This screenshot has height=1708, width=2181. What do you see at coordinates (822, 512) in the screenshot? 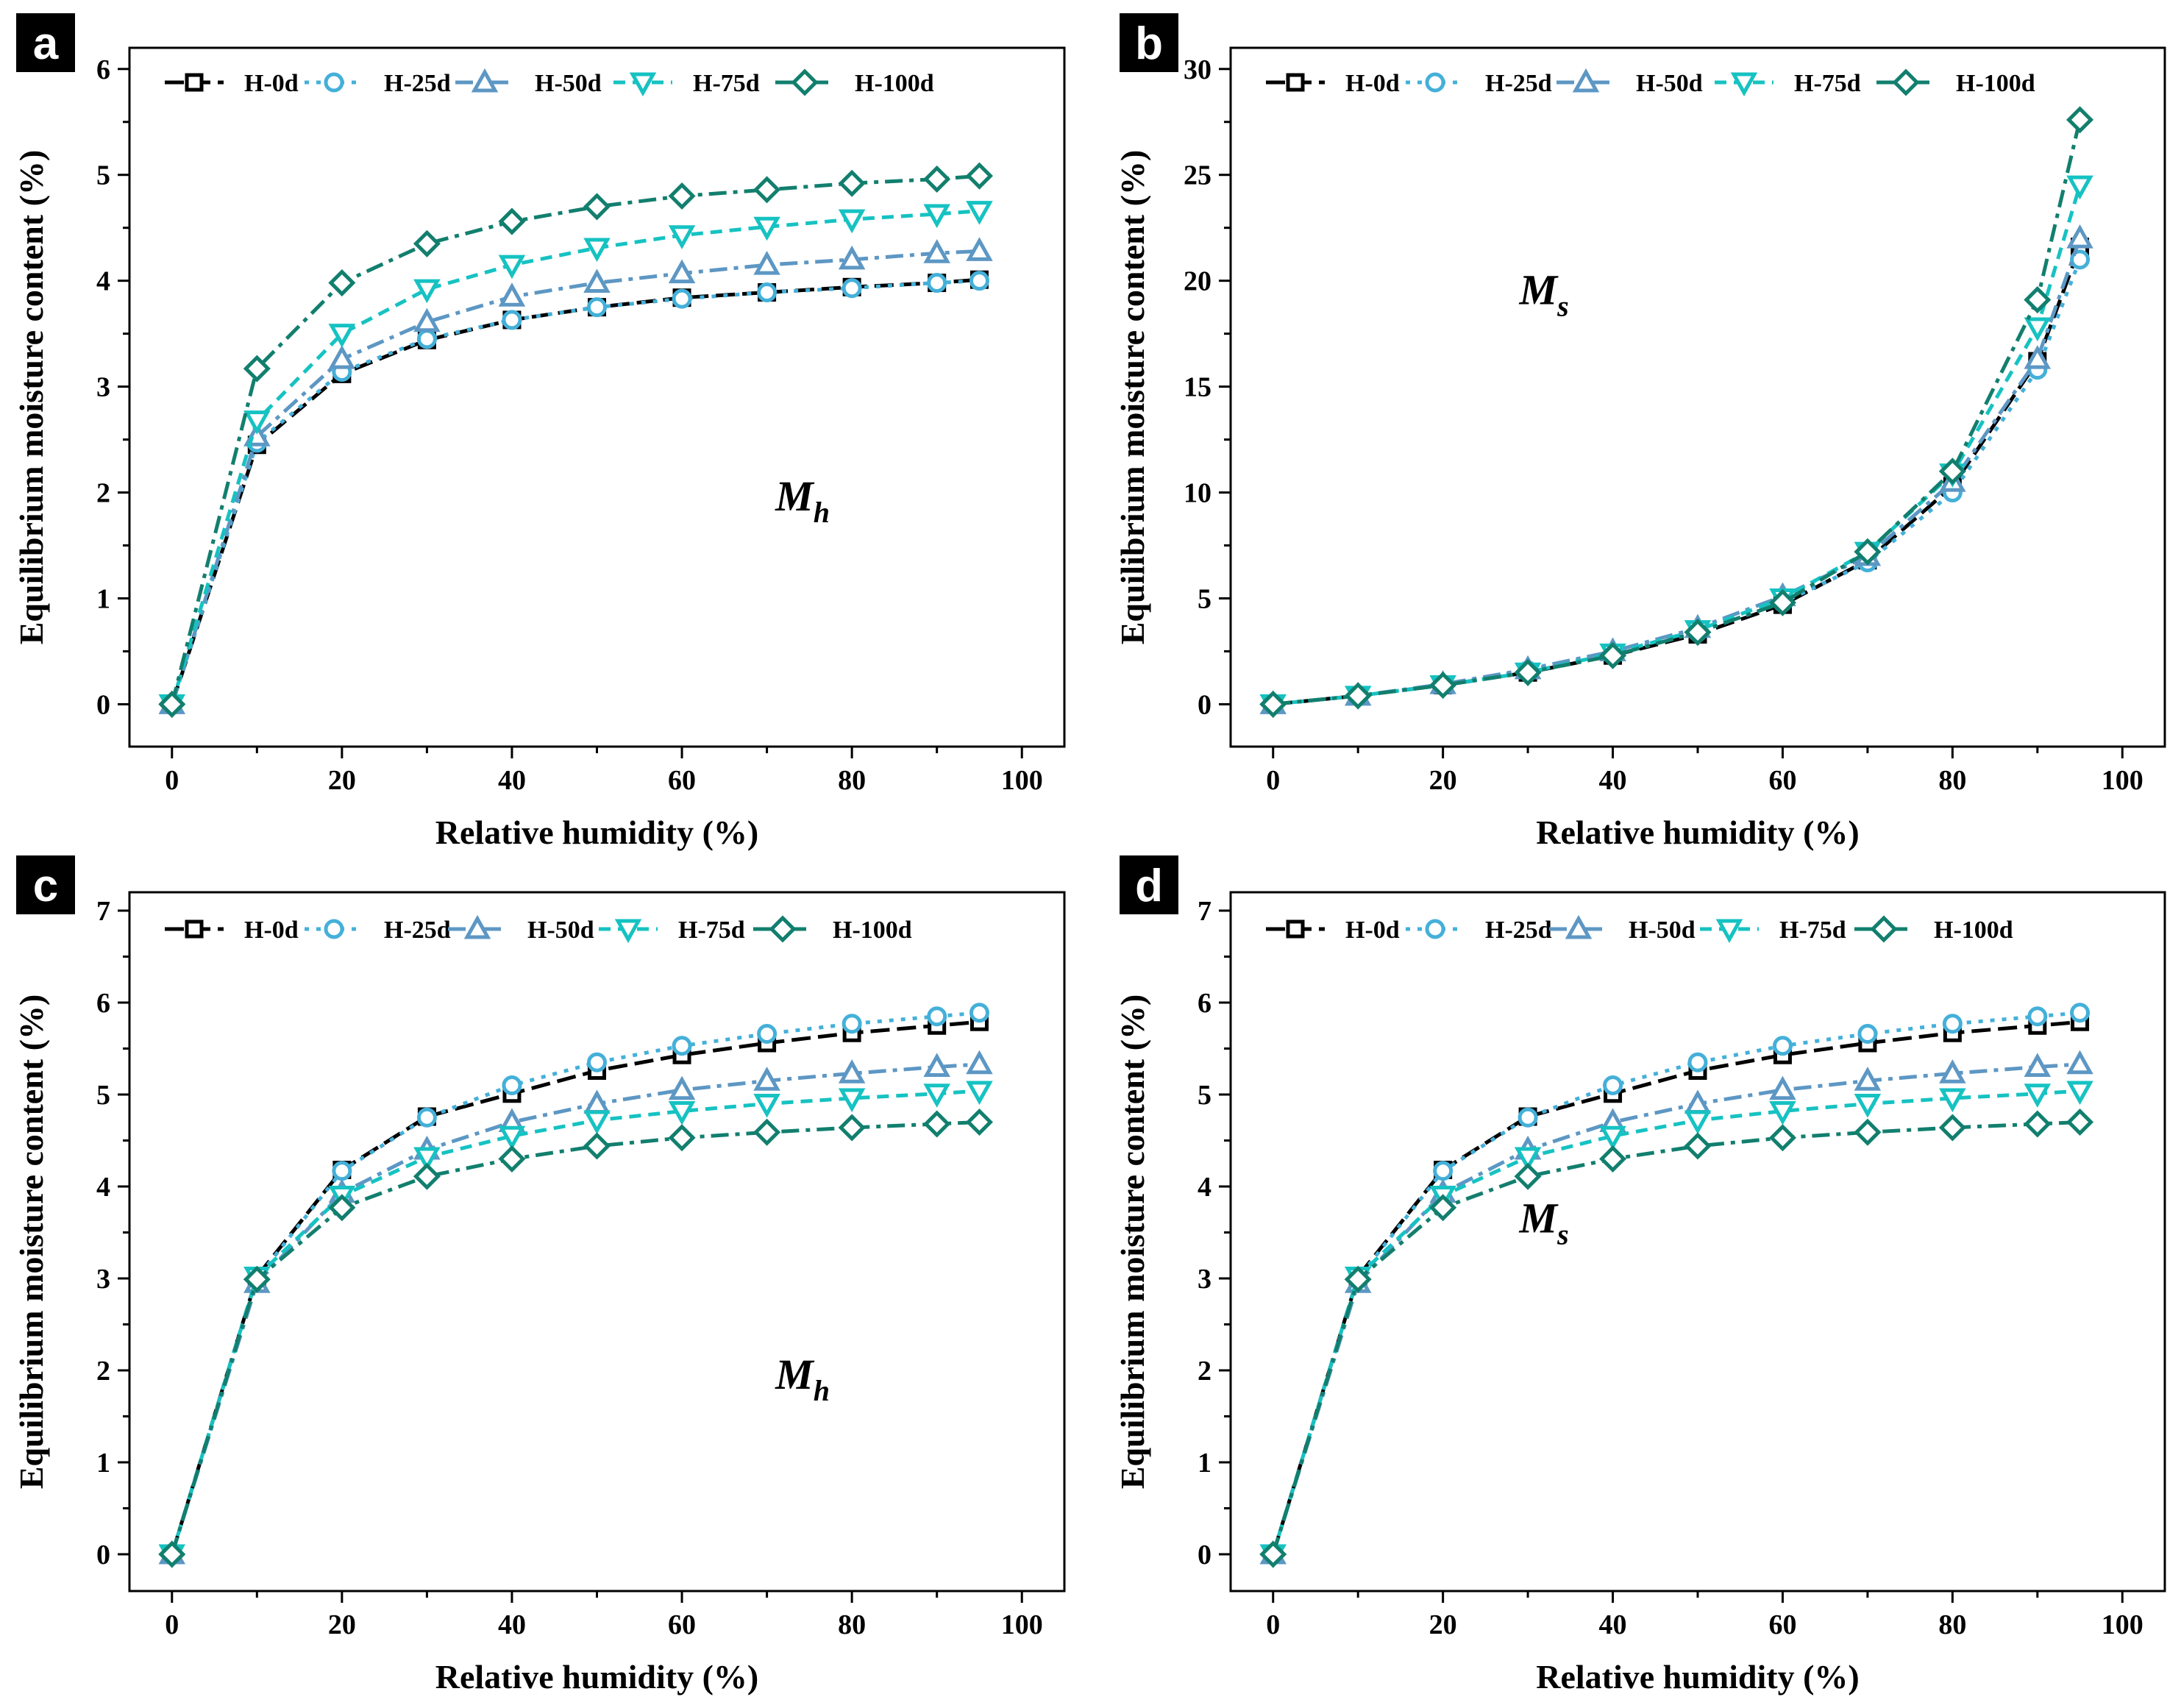
I see `annotation-sub: h` at bounding box center [822, 512].